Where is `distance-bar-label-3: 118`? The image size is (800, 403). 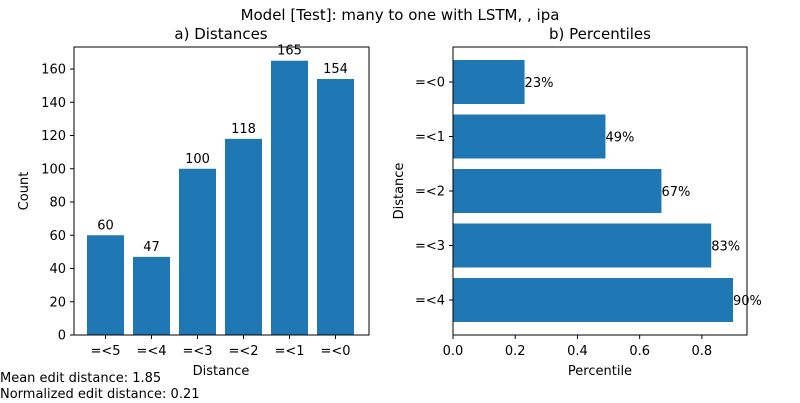 distance-bar-label-3: 118 is located at coordinates (243, 129).